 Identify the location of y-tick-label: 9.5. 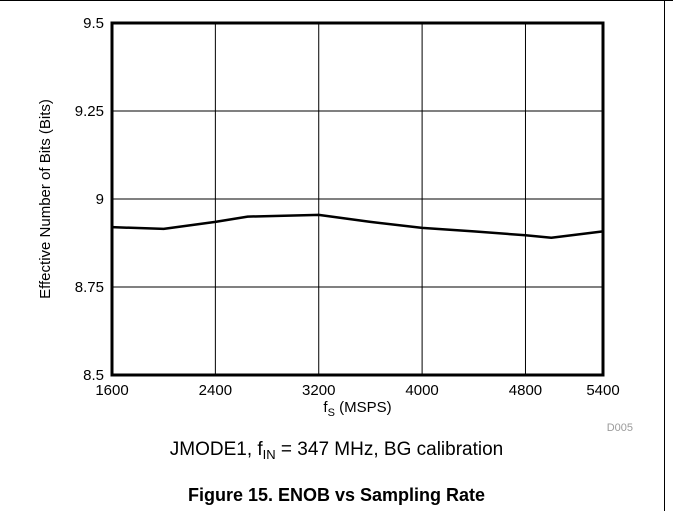
(93, 23).